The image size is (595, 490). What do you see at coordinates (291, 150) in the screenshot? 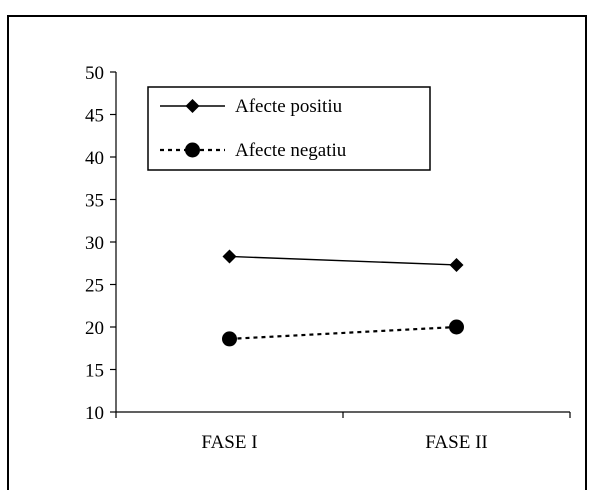
I see `legend-label: Afecte negatiu` at bounding box center [291, 150].